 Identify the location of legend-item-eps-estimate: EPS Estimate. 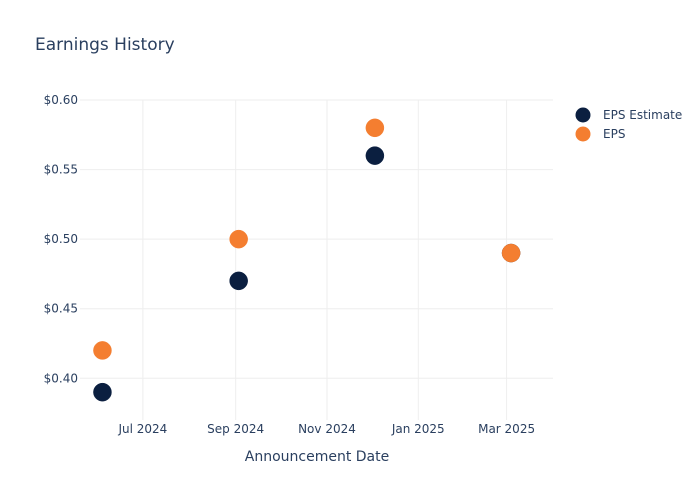
(629, 115).